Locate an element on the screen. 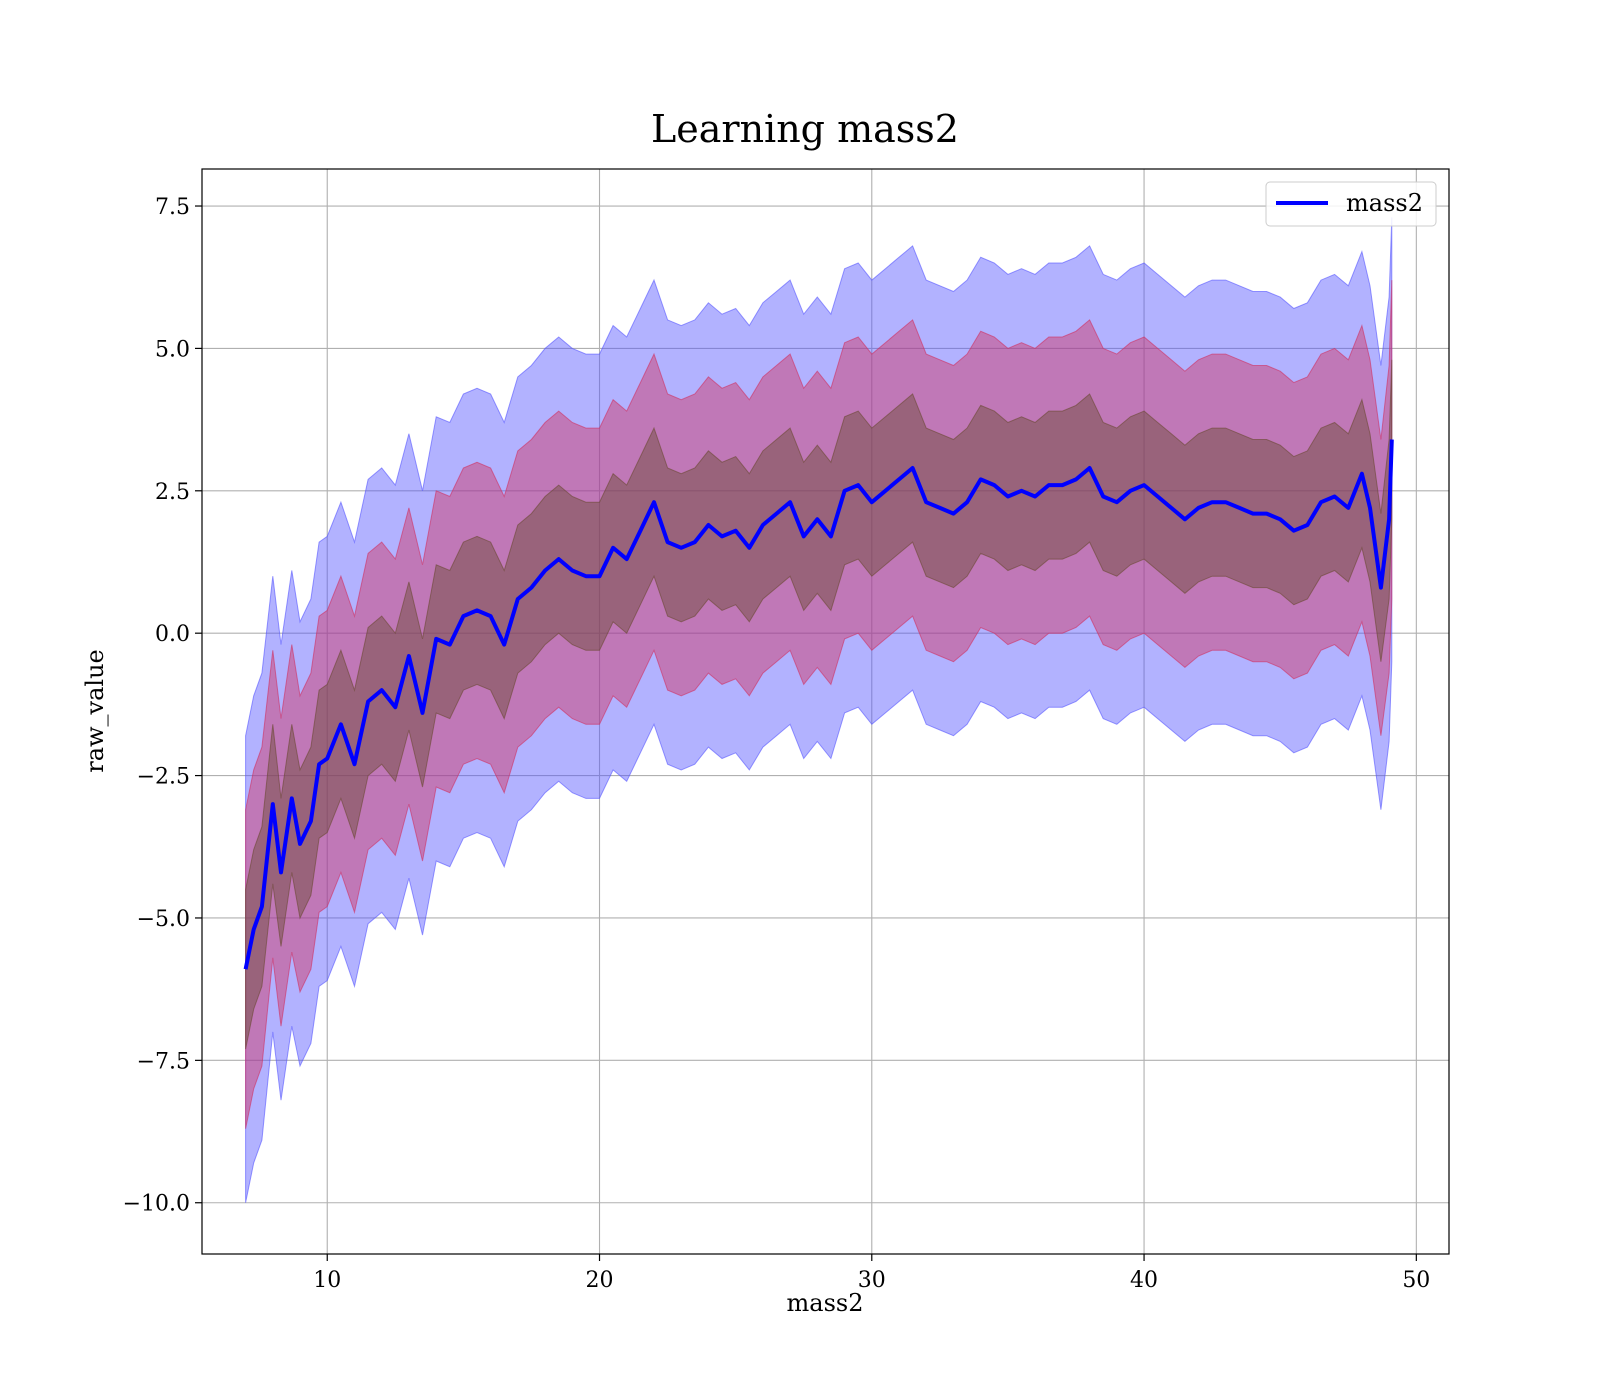 This screenshot has height=1400, width=1600. y-tick-label: −10.0 is located at coordinates (156, 1204).